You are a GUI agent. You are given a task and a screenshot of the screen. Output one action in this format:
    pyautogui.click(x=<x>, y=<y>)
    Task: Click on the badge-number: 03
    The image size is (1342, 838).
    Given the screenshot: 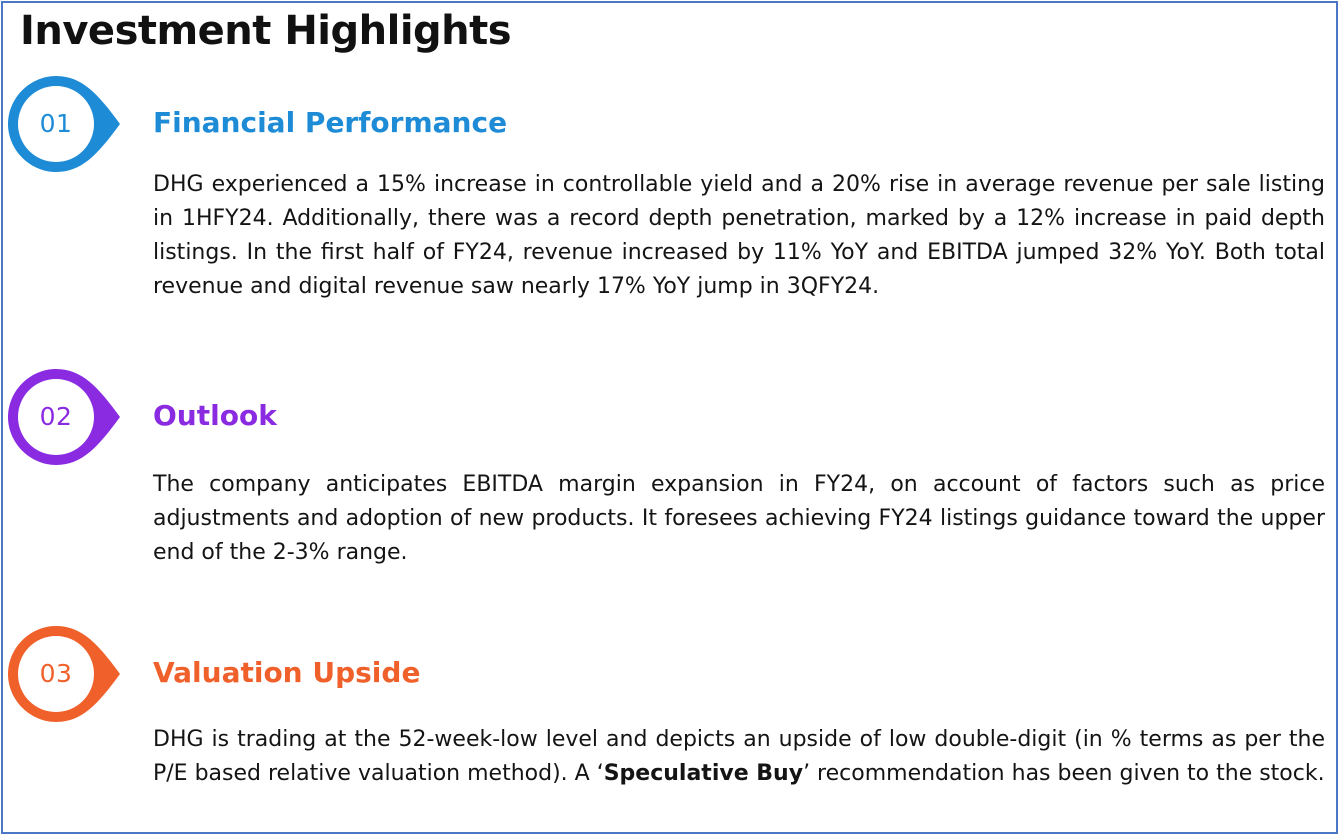 What is the action you would take?
    pyautogui.click(x=56, y=673)
    